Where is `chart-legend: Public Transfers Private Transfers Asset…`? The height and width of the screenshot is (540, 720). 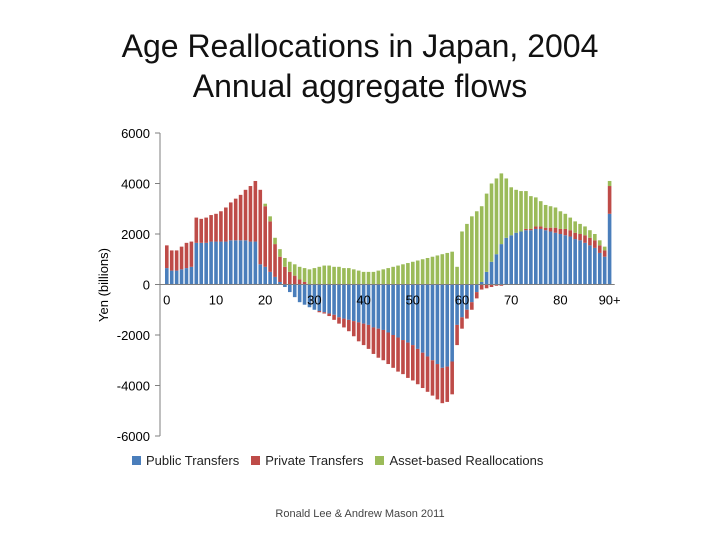
chart-legend: Public Transfers Private Transfers Asset… is located at coordinates (337, 460).